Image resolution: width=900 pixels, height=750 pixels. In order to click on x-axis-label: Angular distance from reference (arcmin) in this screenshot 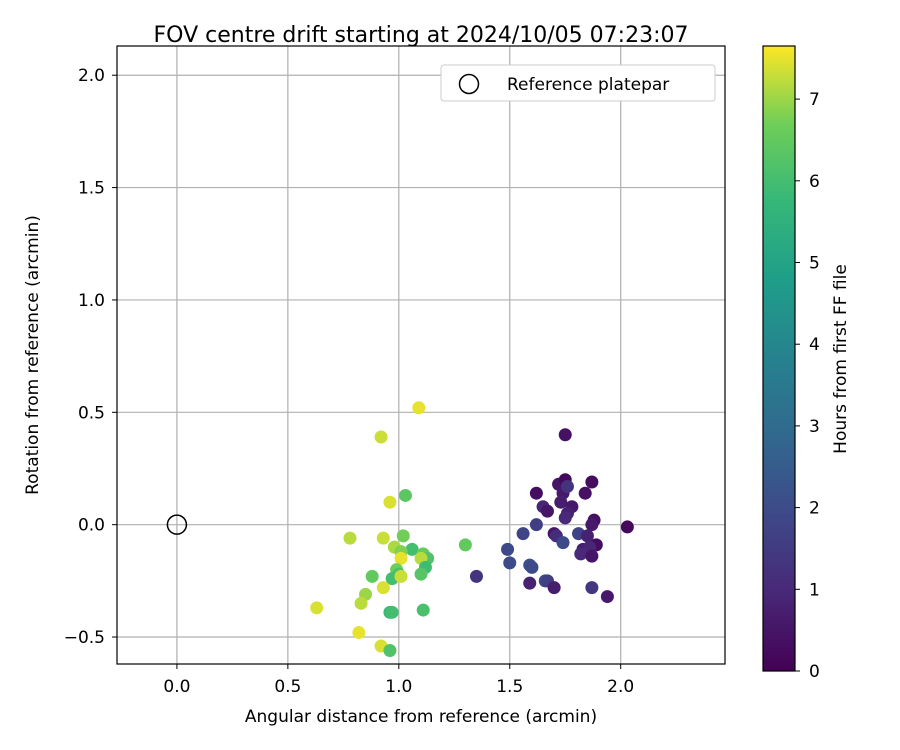, I will do `click(421, 717)`.